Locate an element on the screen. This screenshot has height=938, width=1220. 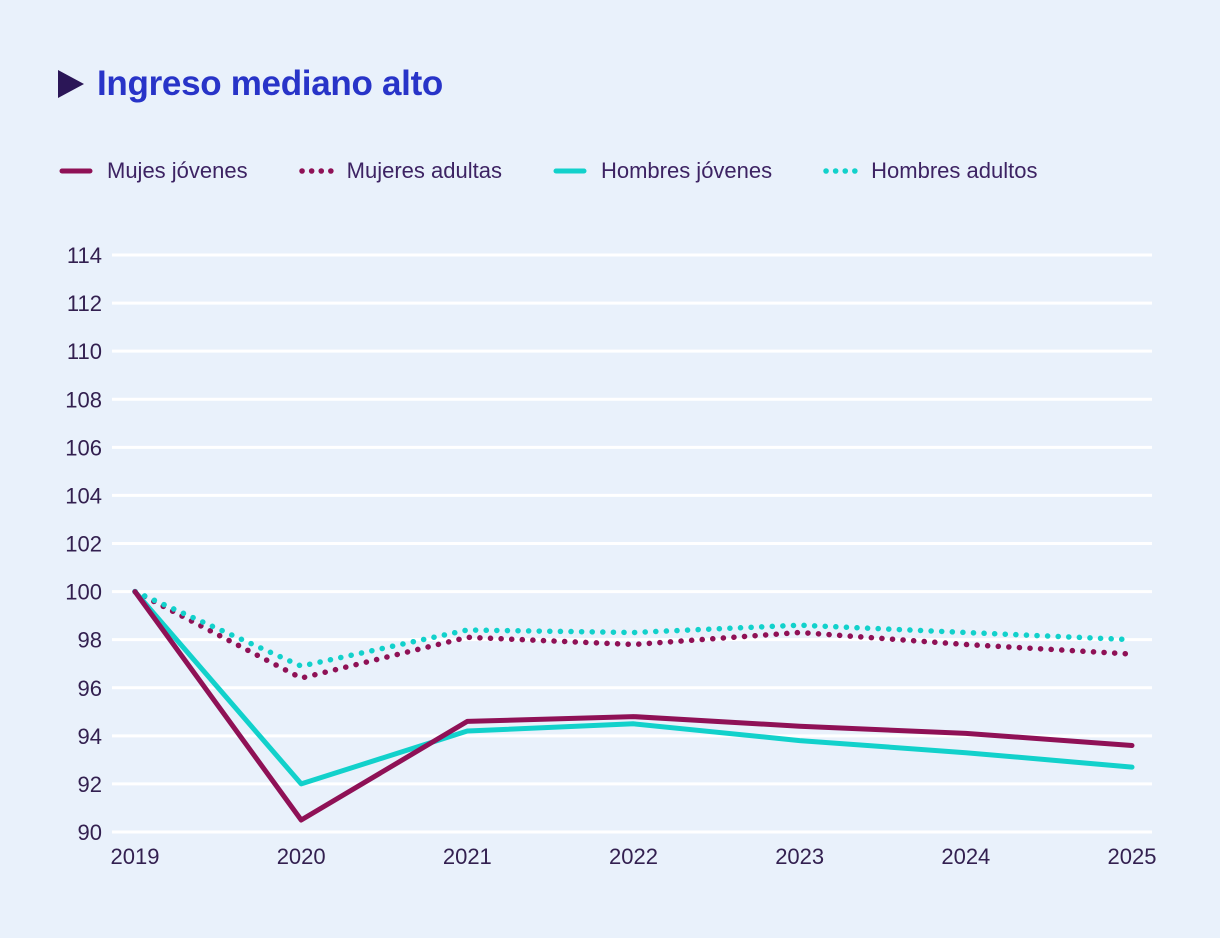
legend-swatch-dotted-cyan-icon is located at coordinates (840, 171).